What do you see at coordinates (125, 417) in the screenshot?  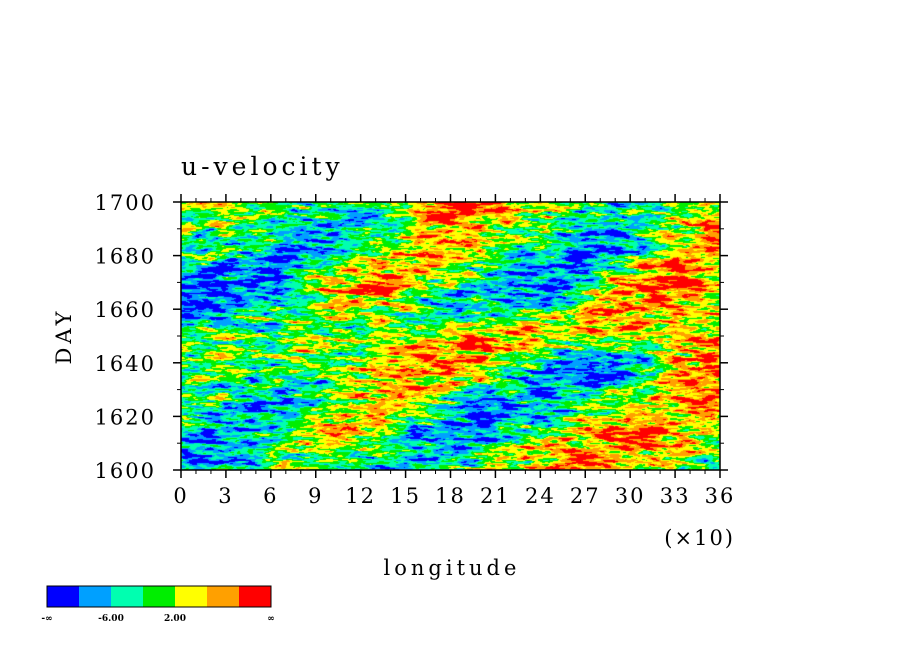 I see `y-tick-label: 1620` at bounding box center [125, 417].